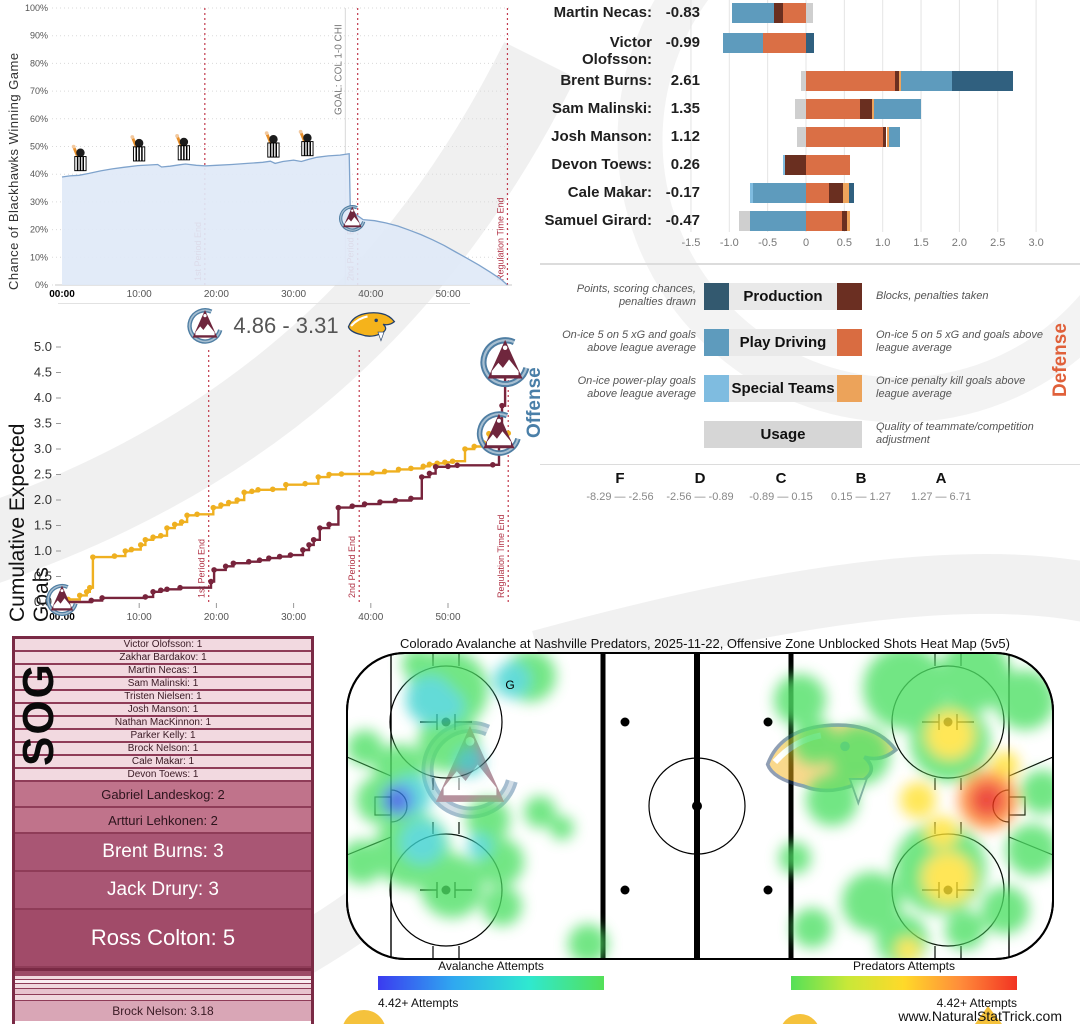 This screenshot has width=1080, height=1024. Describe the element at coordinates (39, 63) in the screenshot. I see `y-tick-label: 80%` at that location.